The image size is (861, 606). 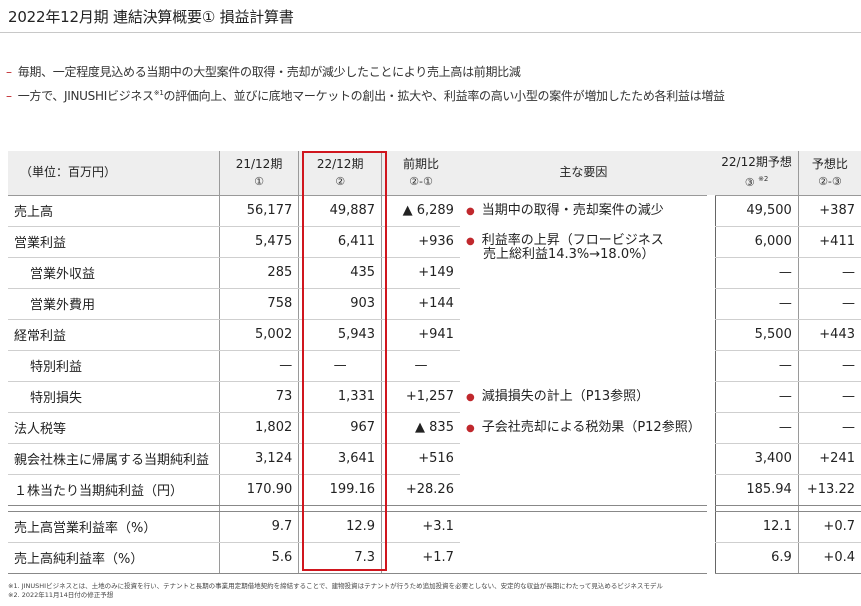 I want to click on table-spacer, so click(x=434, y=508).